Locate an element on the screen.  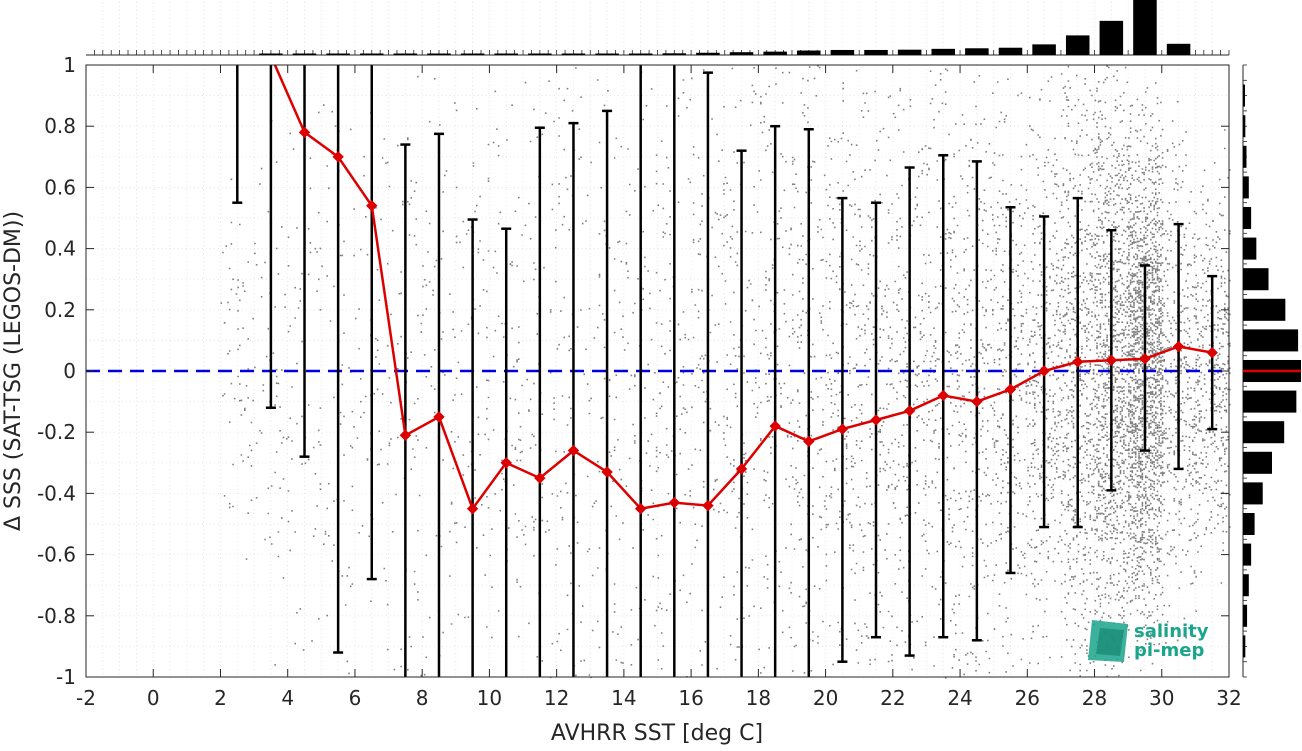
right-histogram is located at coordinates (1271, 371).